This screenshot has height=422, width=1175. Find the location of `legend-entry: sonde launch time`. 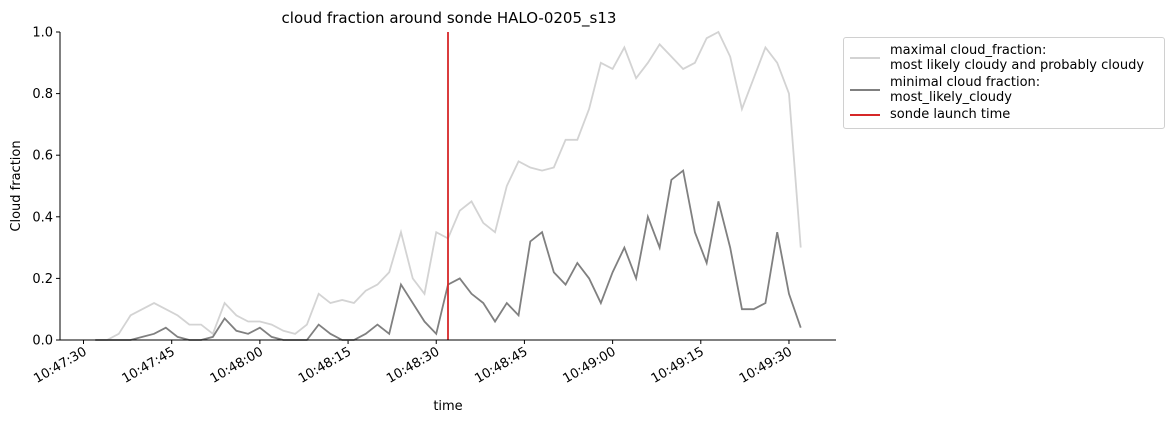

legend-entry: sonde launch time is located at coordinates (1004, 114).